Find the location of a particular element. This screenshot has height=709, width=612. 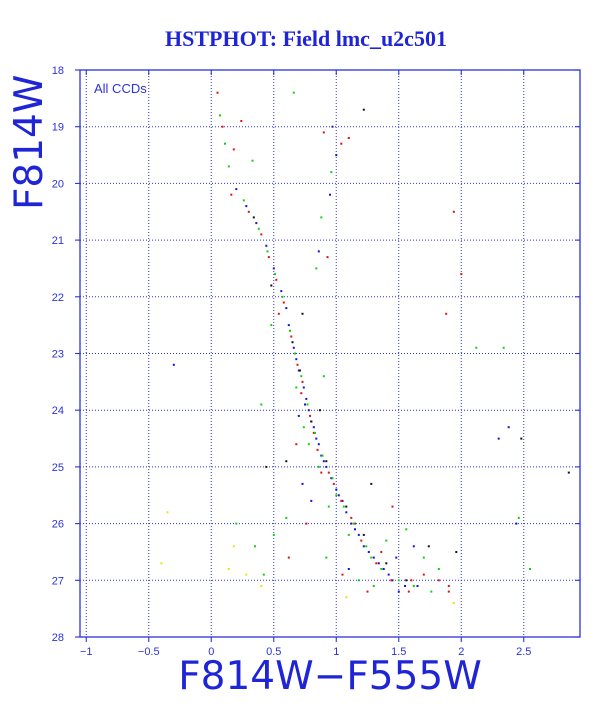

y-tick-label: 21 is located at coordinates (58, 241).